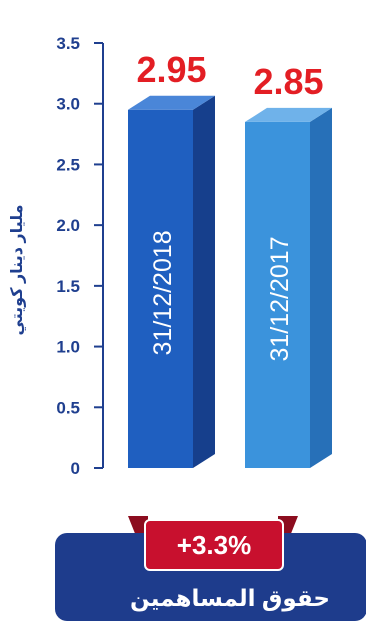 Image resolution: width=366 pixels, height=623 pixels. I want to click on y-axis-title: مليار دينار كويتي, so click(18, 269).